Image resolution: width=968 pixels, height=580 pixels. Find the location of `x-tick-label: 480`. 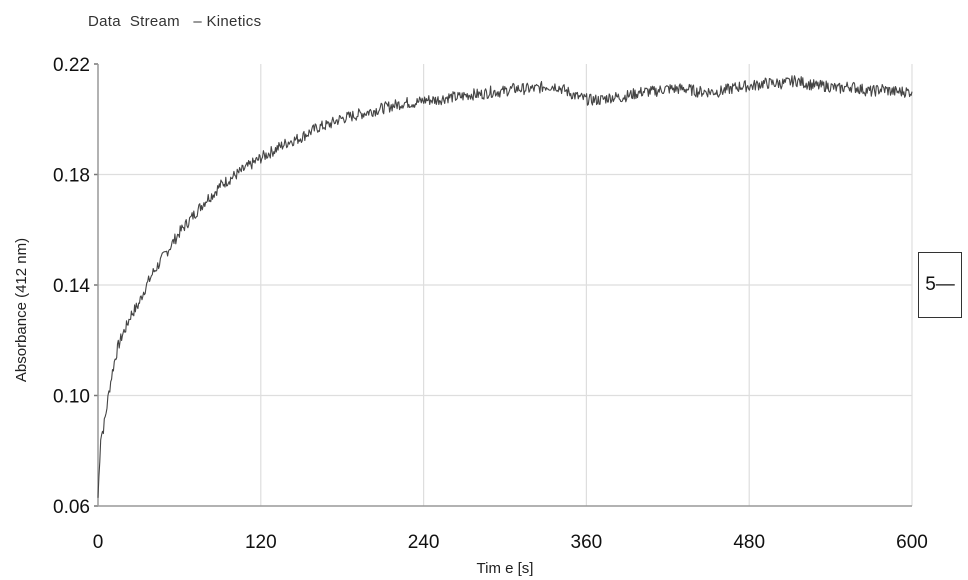

x-tick-label: 480 is located at coordinates (749, 542).